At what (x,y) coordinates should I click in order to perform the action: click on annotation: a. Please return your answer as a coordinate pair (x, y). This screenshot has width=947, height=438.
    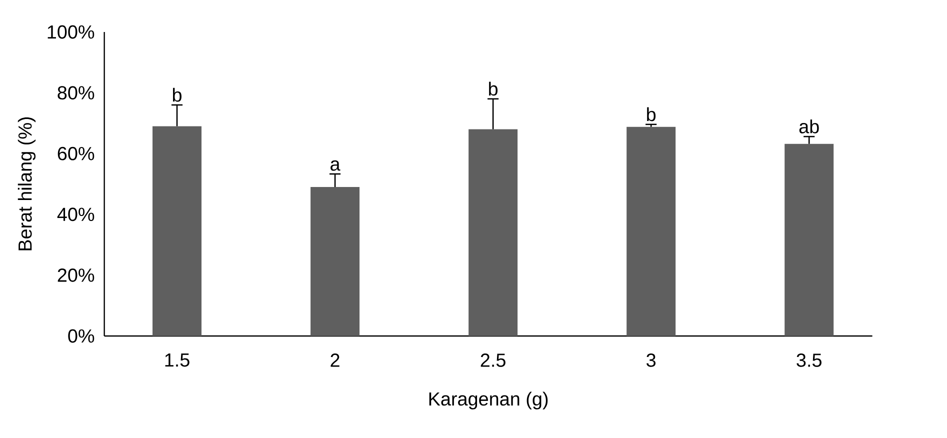
    Looking at the image, I should click on (335, 165).